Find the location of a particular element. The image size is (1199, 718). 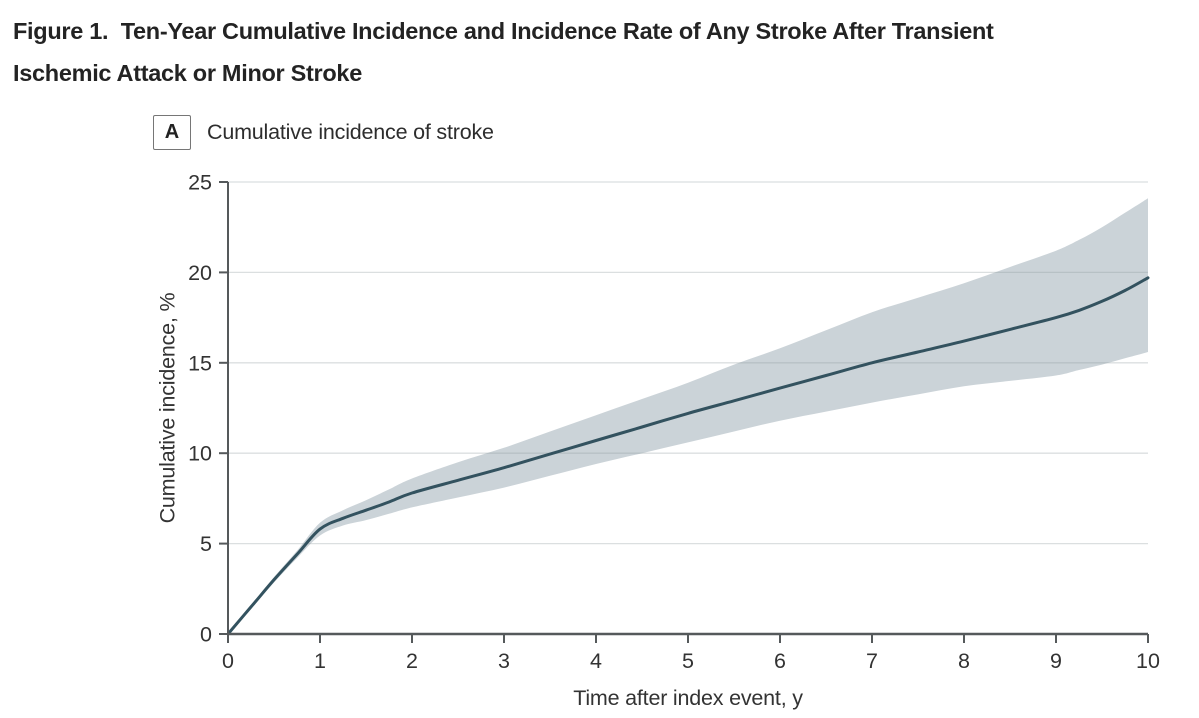

x-tick-label: 2 is located at coordinates (412, 661).